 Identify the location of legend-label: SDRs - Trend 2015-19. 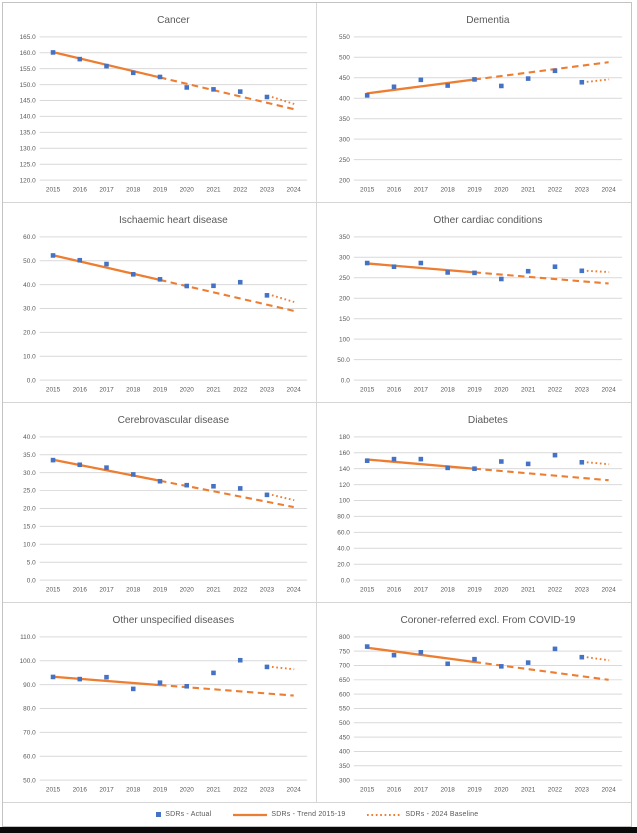
(308, 814).